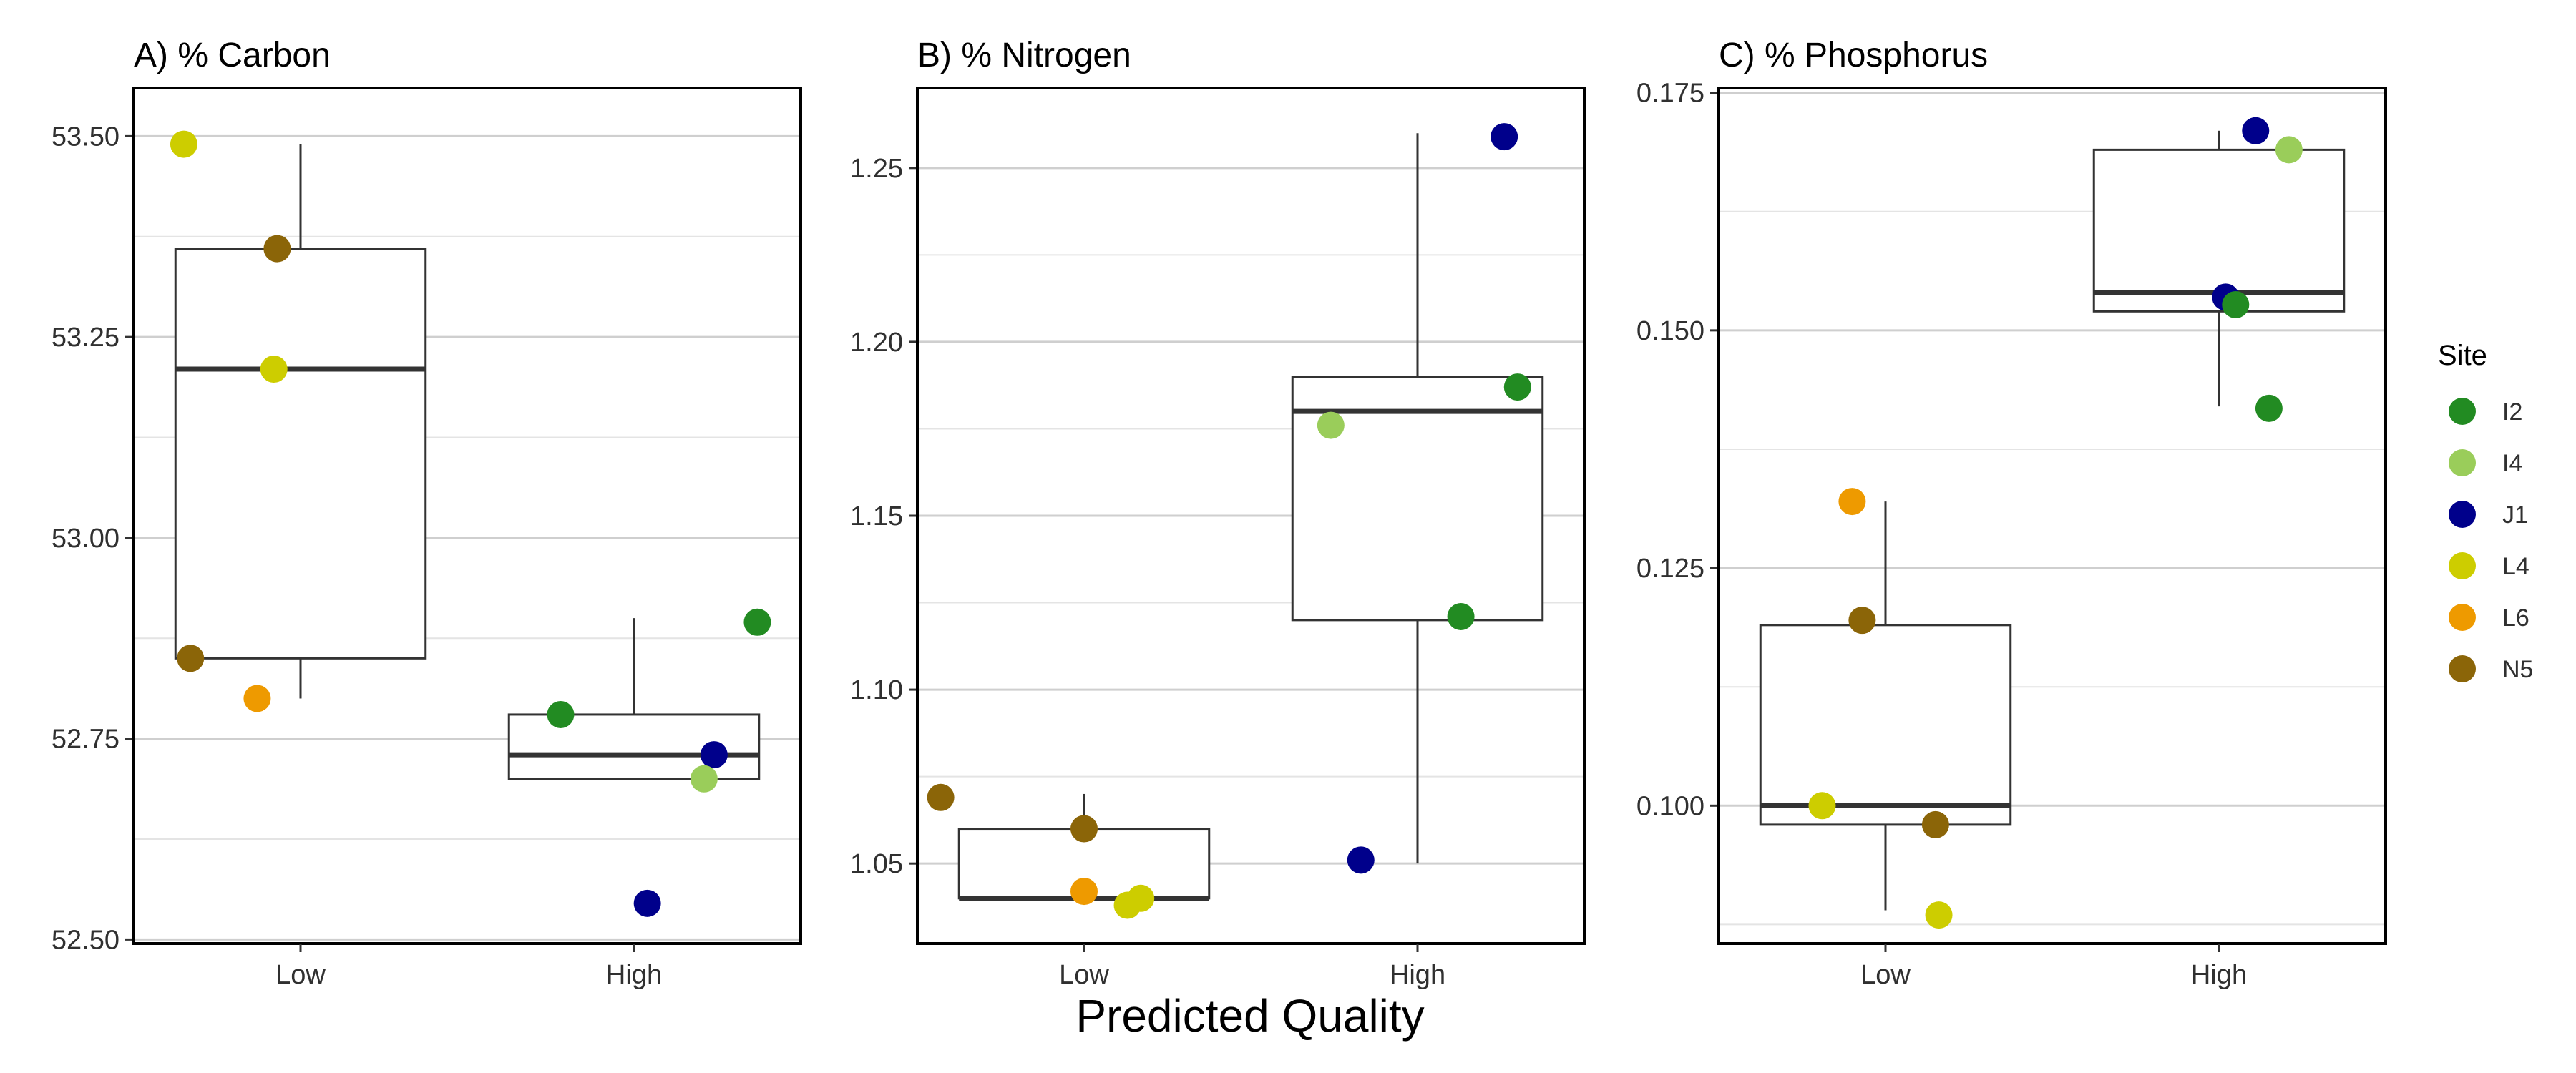  I want to click on y-tick-label: 1.20, so click(876, 343).